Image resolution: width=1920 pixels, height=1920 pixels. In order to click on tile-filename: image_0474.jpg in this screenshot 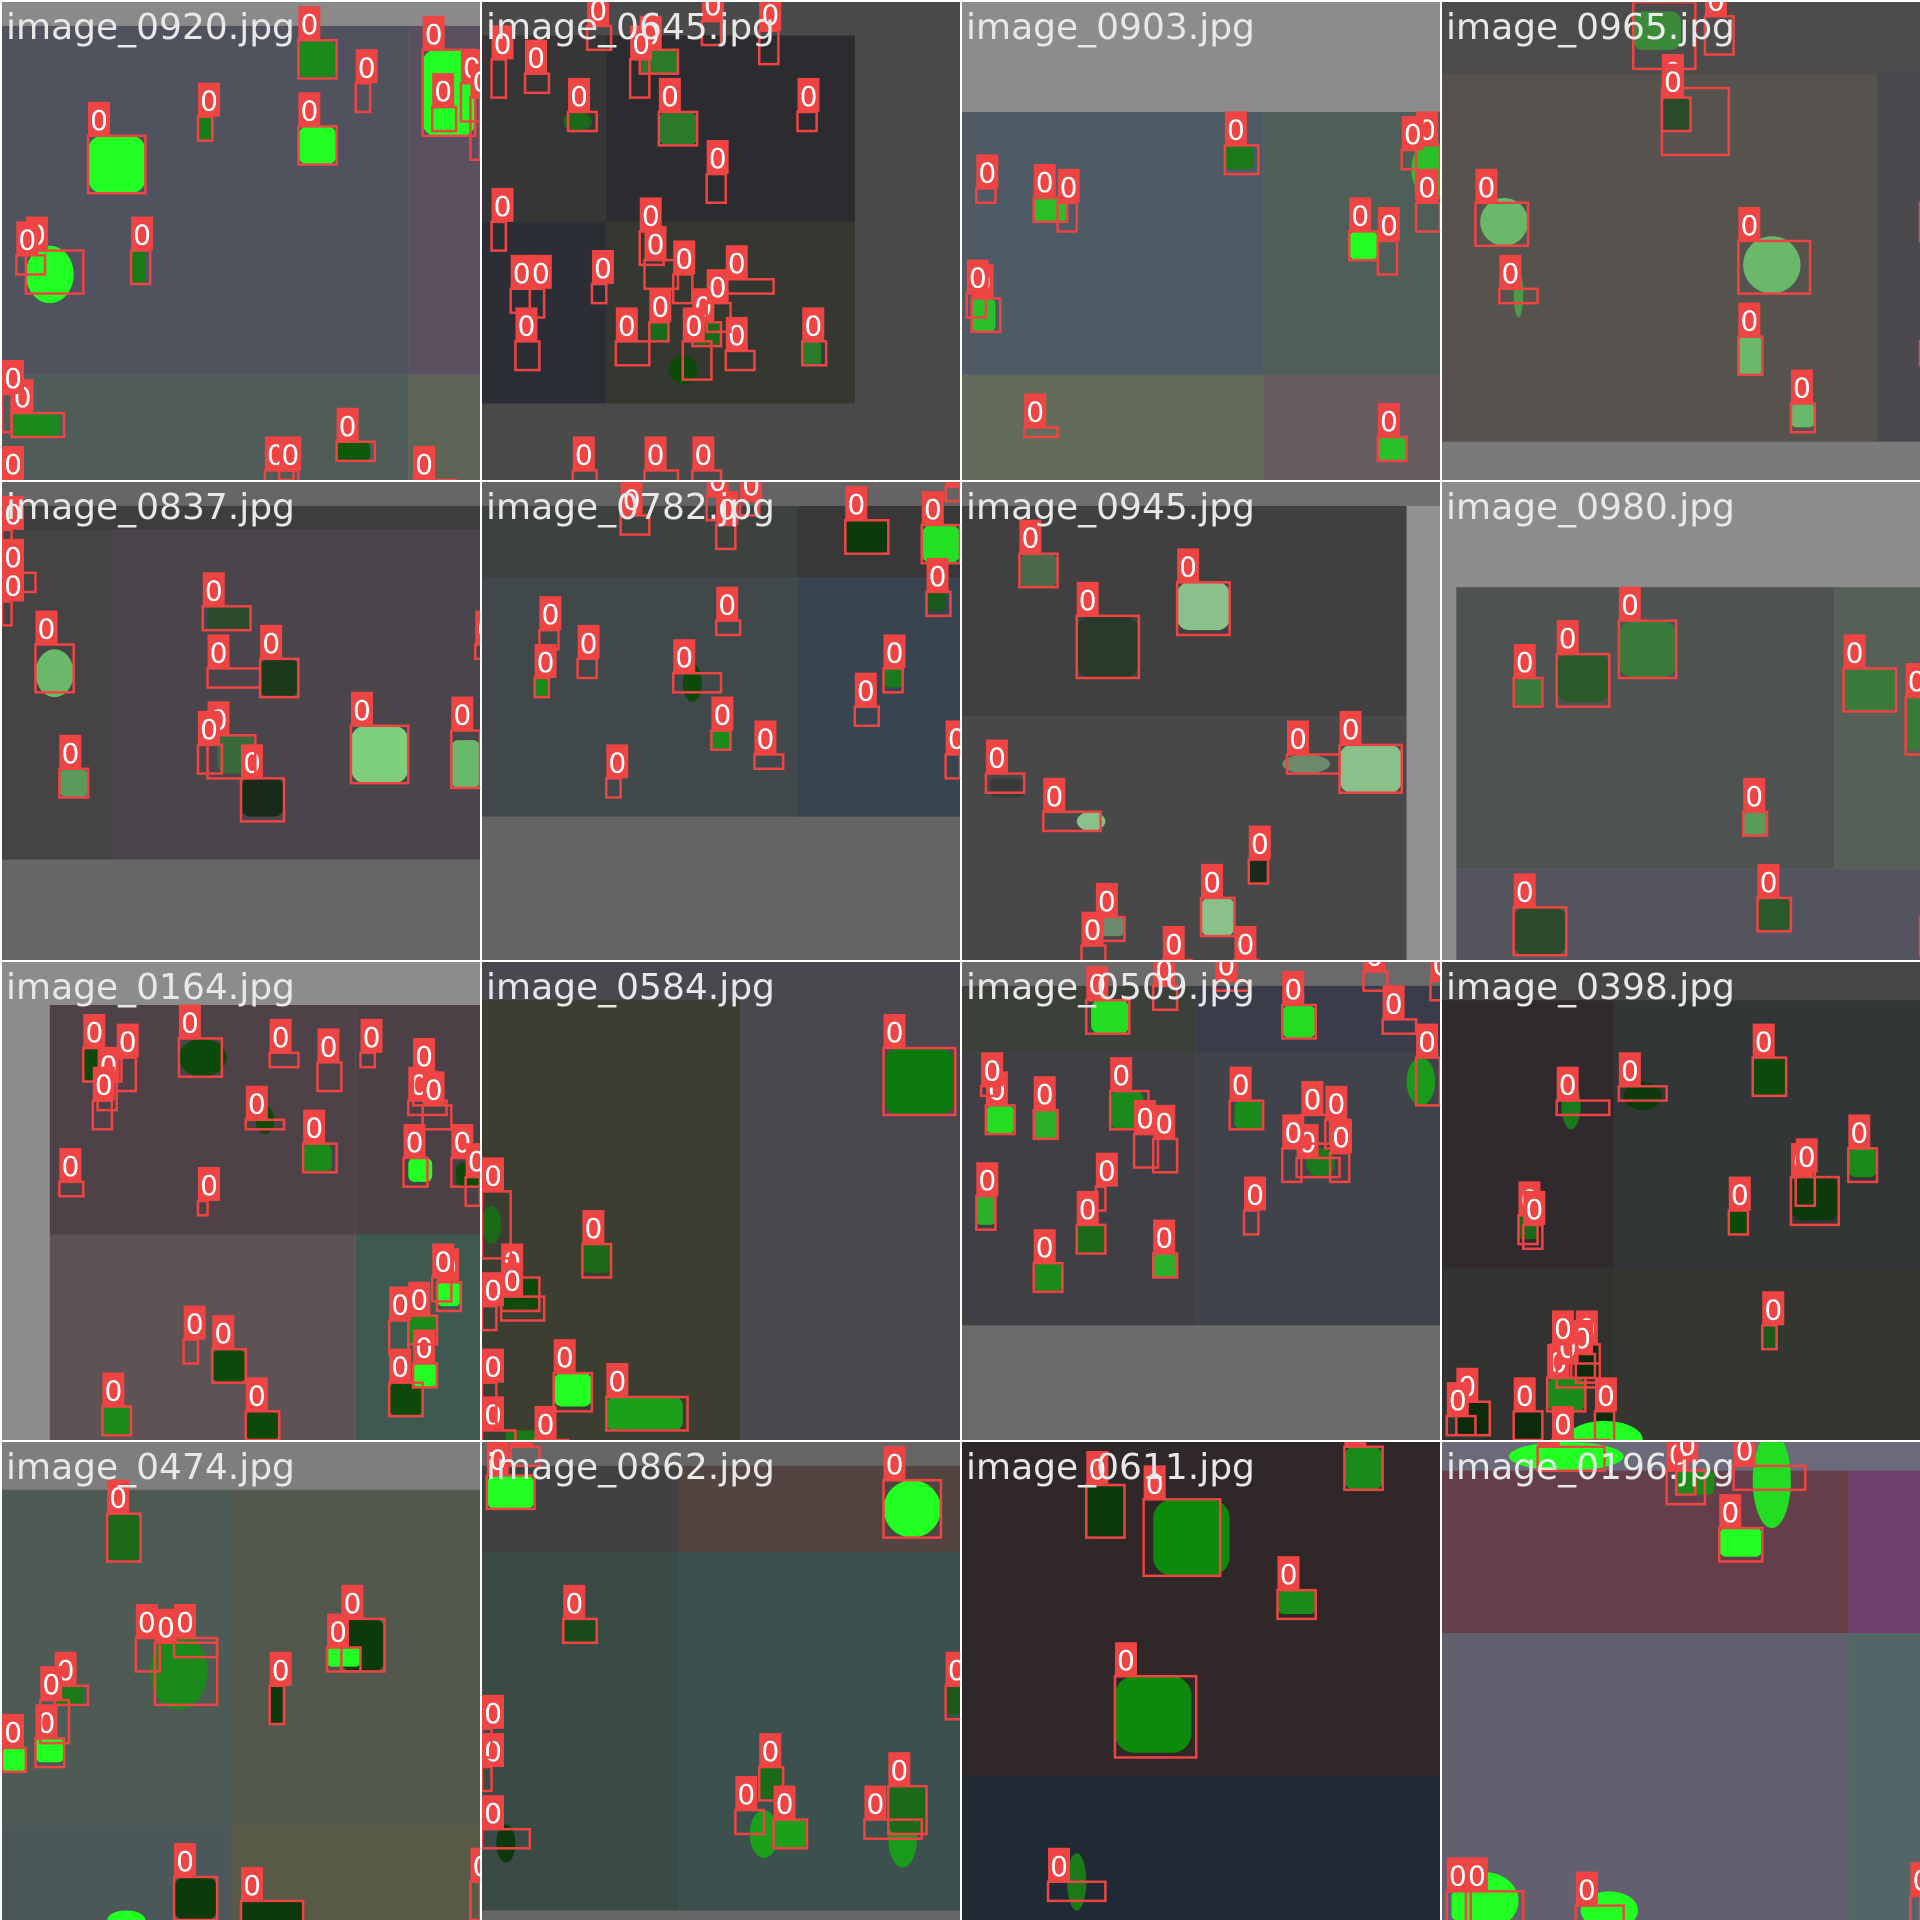, I will do `click(150, 1467)`.